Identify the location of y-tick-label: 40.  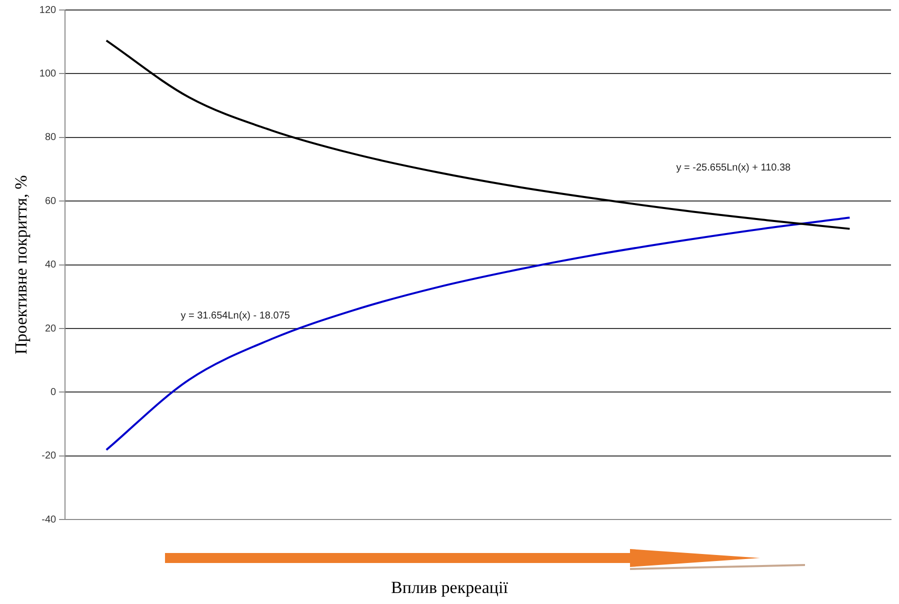
(50, 265).